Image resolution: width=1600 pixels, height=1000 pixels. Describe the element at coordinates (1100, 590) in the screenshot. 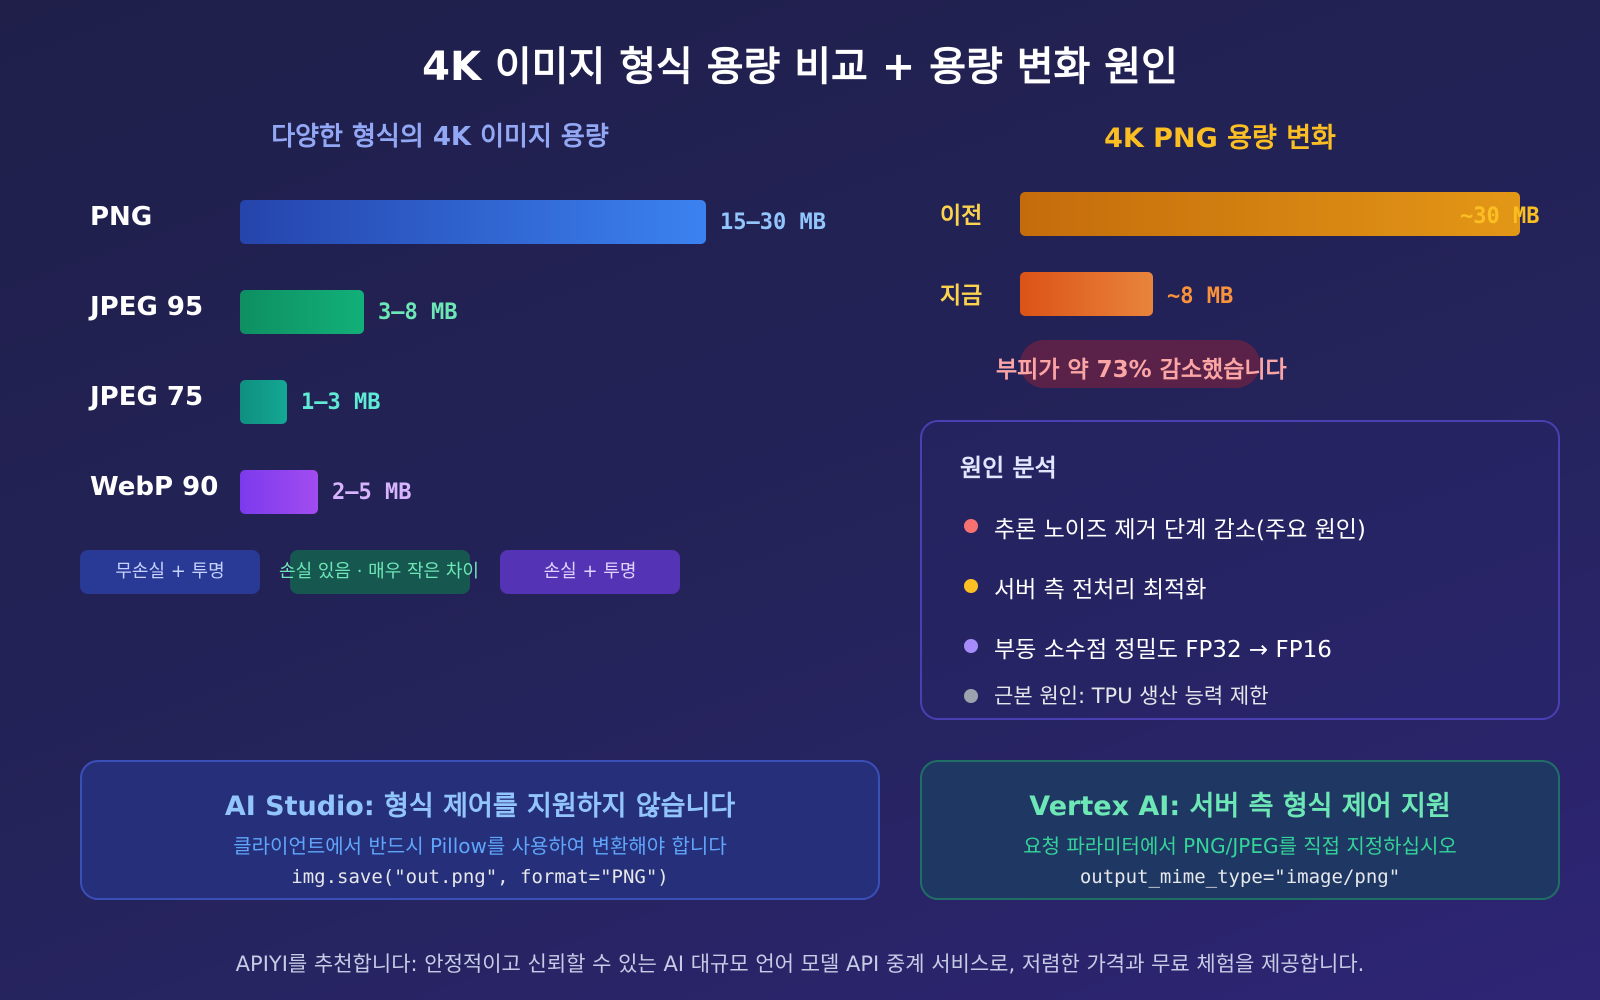

I see `cause-item: 서버 측 전처리 최적화` at that location.